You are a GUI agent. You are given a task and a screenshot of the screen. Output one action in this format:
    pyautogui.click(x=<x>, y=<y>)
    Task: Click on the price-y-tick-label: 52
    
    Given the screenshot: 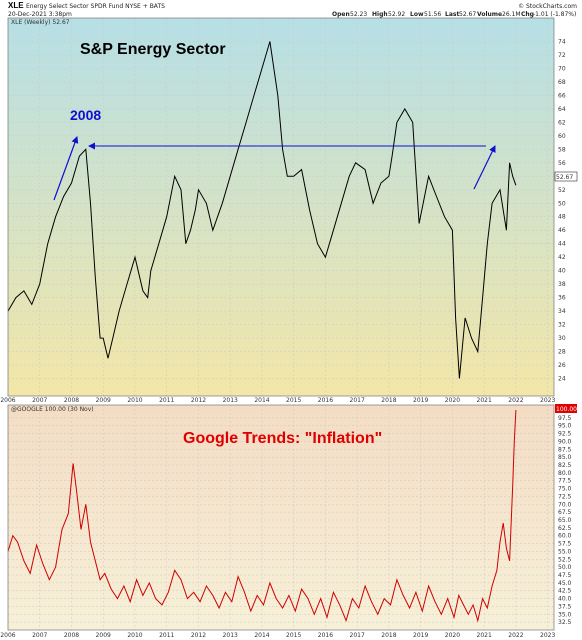 What is the action you would take?
    pyautogui.click(x=562, y=190)
    